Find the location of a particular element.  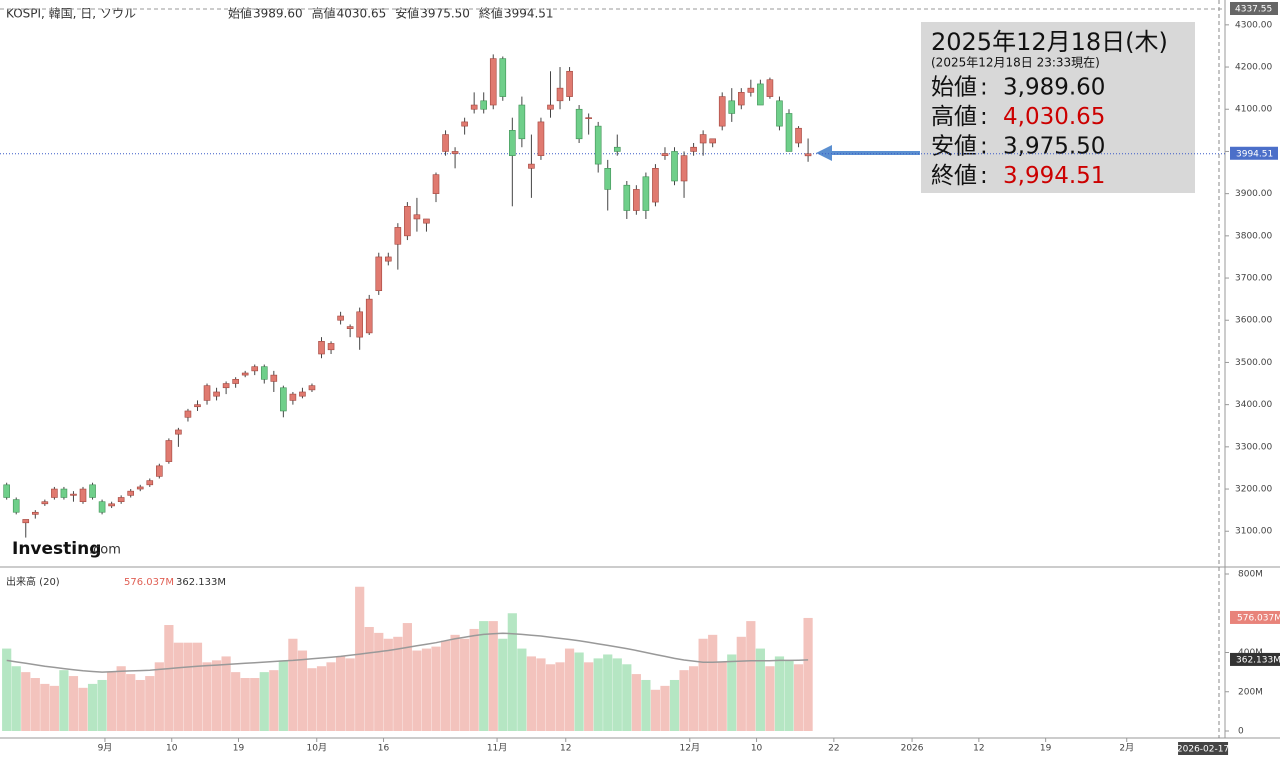

header-label: 安値 is located at coordinates (407, 13).